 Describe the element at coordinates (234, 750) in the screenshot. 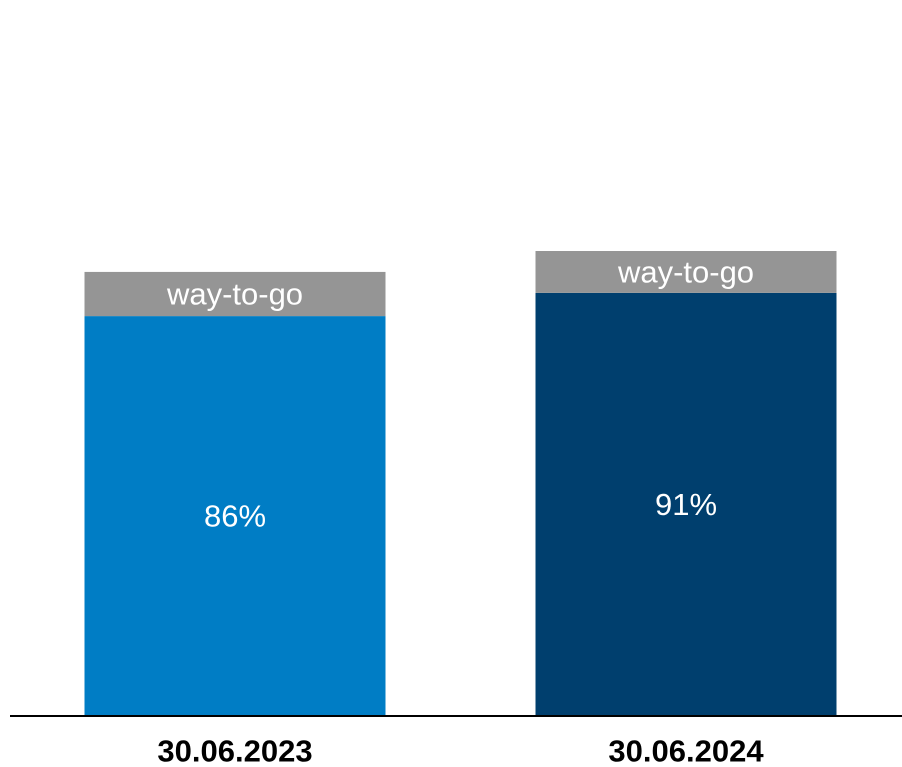

I see `category-label-1: 30.06.2023` at that location.